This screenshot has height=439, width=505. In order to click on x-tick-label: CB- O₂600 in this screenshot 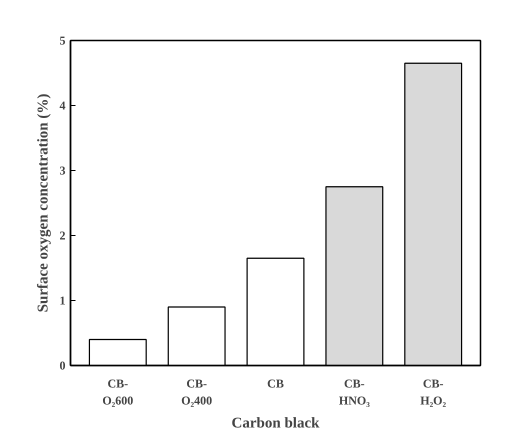, I will do `click(118, 392)`.